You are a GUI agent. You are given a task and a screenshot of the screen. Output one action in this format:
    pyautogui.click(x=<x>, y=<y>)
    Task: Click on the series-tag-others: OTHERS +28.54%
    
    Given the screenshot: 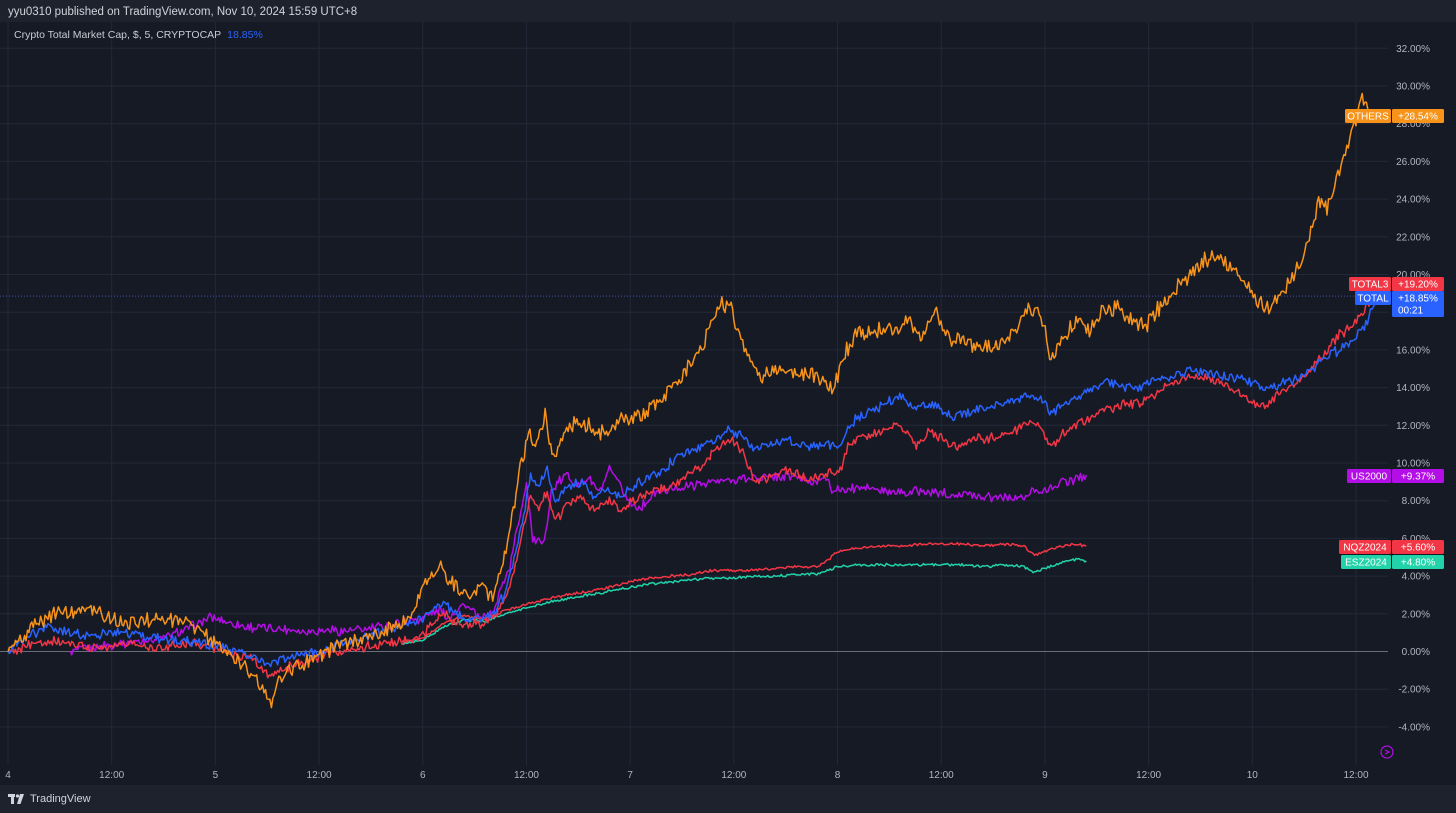 What is the action you would take?
    pyautogui.click(x=1394, y=116)
    